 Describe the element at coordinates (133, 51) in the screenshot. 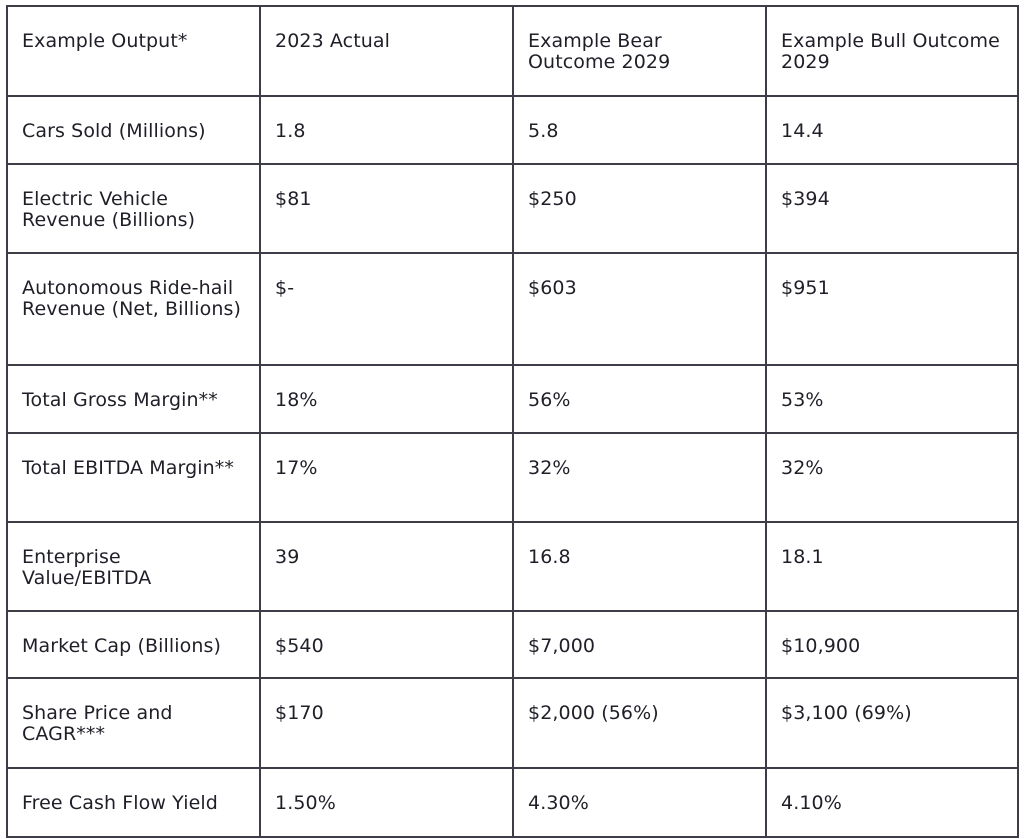

I see `header-cell: Example Output*` at that location.